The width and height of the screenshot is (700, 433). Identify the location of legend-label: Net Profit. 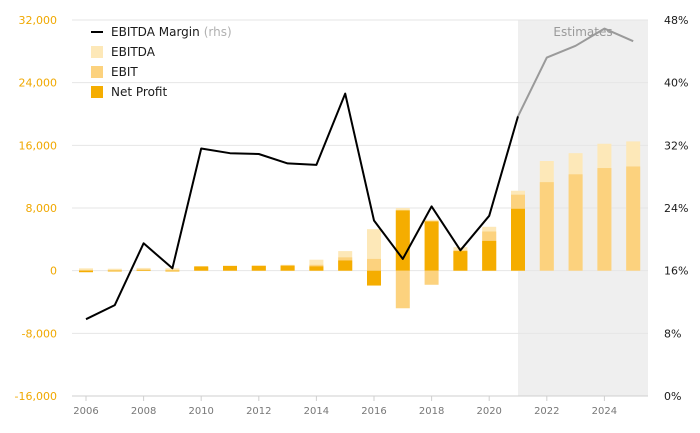
(139, 92).